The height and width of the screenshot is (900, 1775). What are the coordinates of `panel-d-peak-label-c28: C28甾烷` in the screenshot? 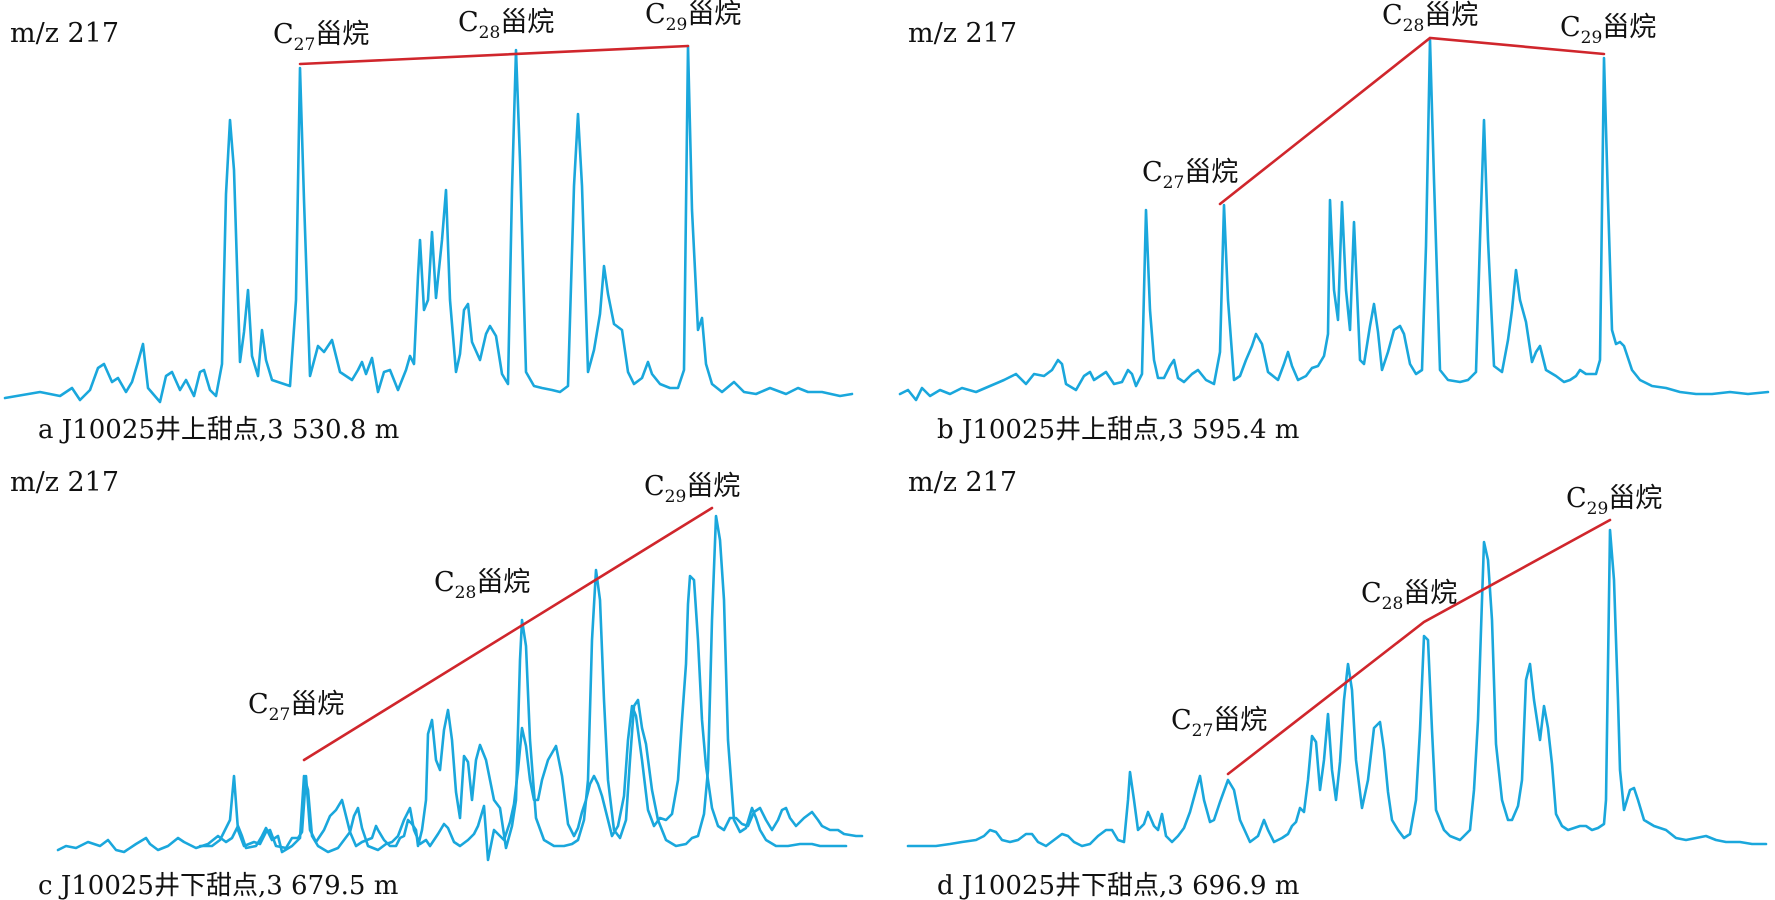 It's located at (1409, 596).